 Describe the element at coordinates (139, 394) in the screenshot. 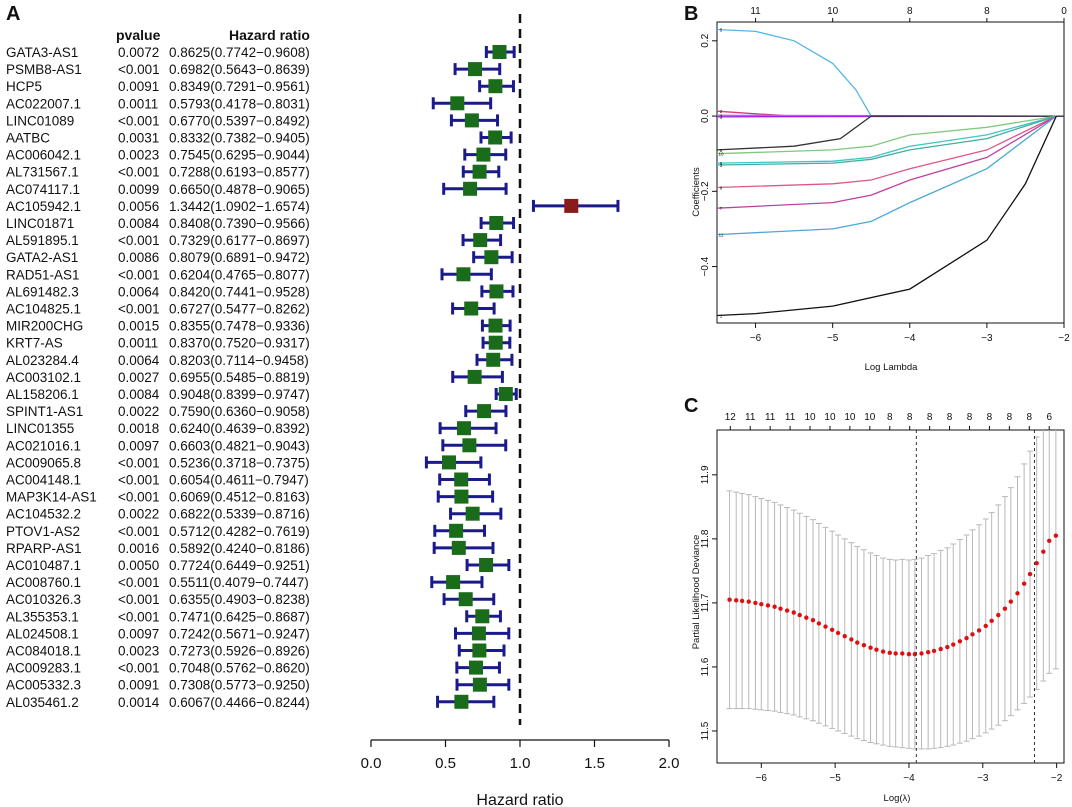

I see `pvalue-label: 0.0084` at that location.